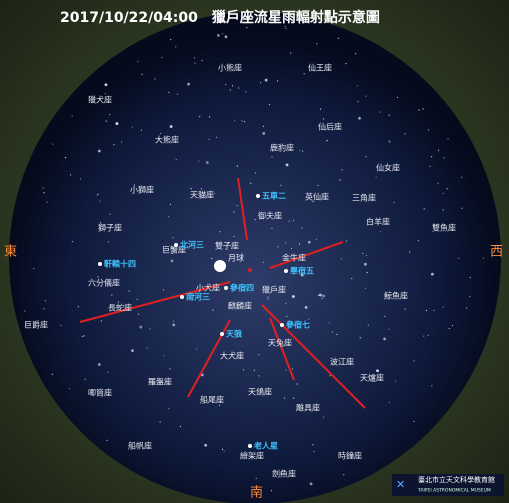  What do you see at coordinates (198, 297) in the screenshot?
I see `star-label: 南河三` at bounding box center [198, 297].